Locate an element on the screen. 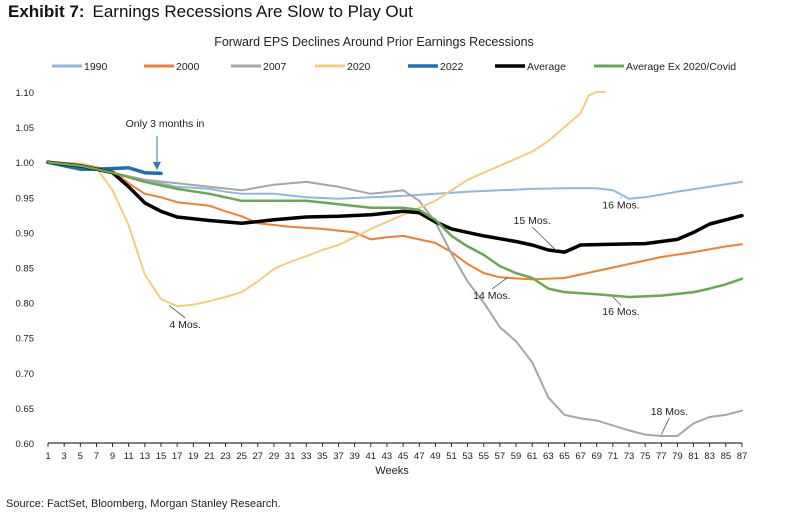  legend-item-average-ex-2020-covid: Average Ex 2020/Covid is located at coordinates (665, 67).